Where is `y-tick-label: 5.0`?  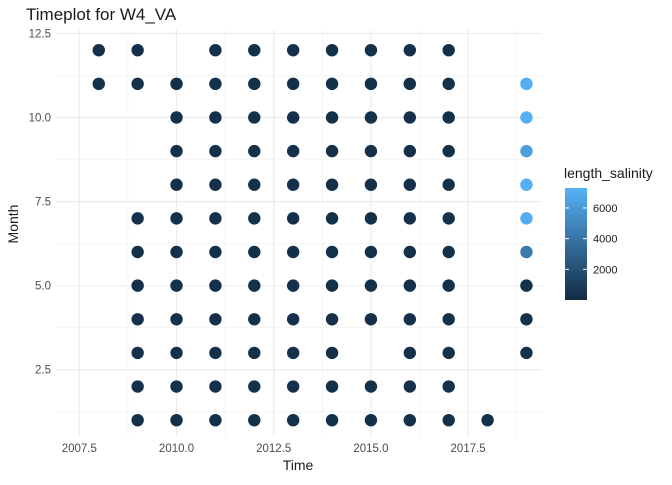
y-tick-label: 5.0 is located at coordinates (43, 287).